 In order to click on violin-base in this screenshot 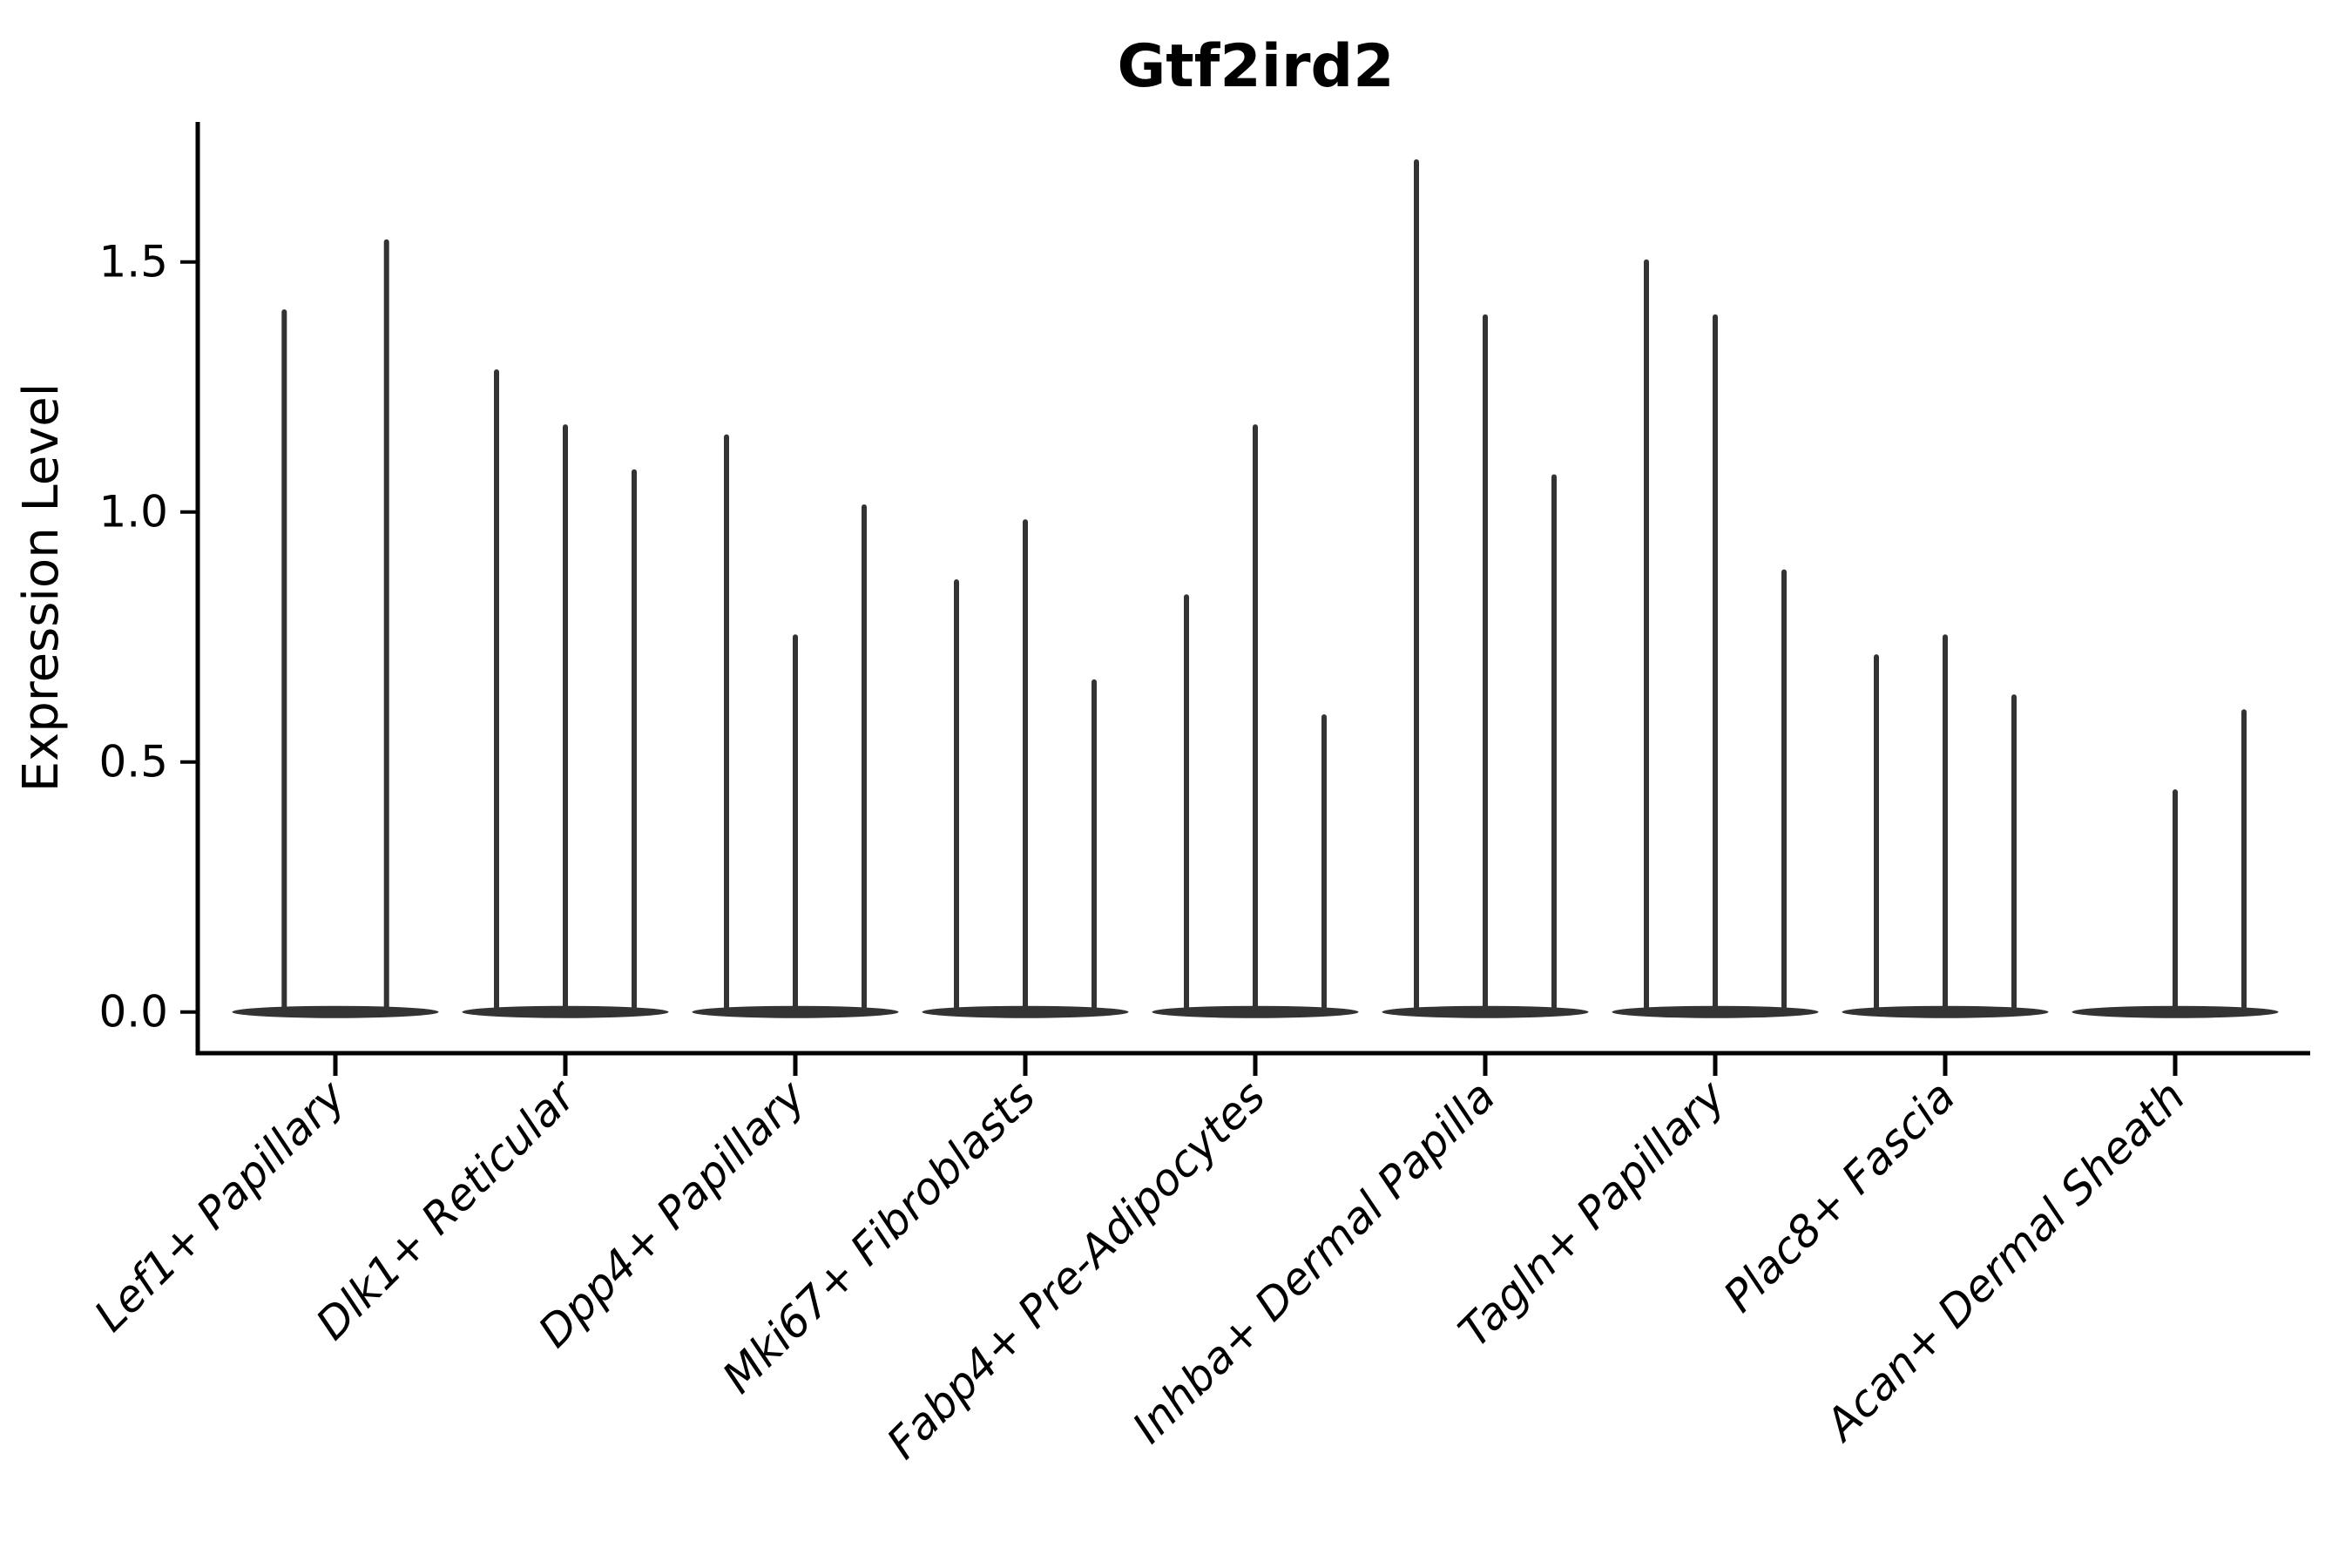, I will do `click(335, 1012)`.